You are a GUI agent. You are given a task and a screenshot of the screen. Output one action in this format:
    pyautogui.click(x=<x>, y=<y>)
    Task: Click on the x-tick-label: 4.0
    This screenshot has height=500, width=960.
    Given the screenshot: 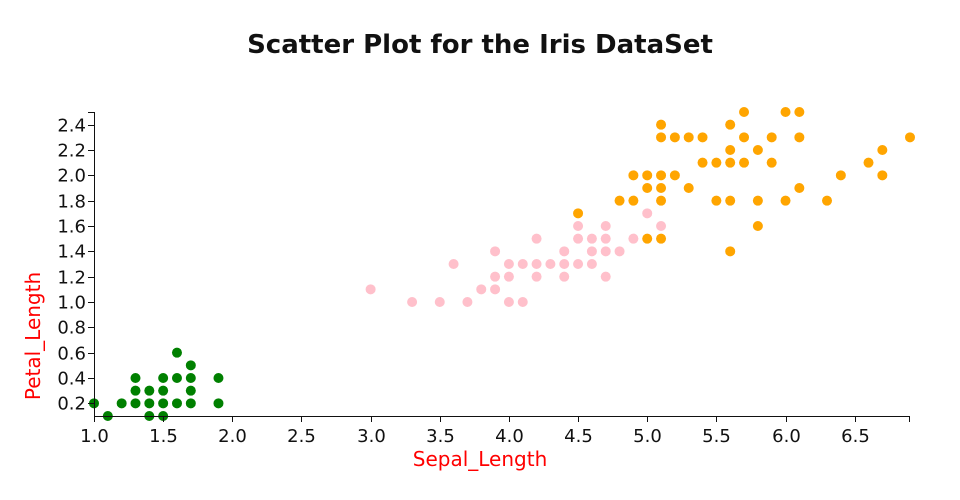 What is the action you would take?
    pyautogui.click(x=509, y=436)
    